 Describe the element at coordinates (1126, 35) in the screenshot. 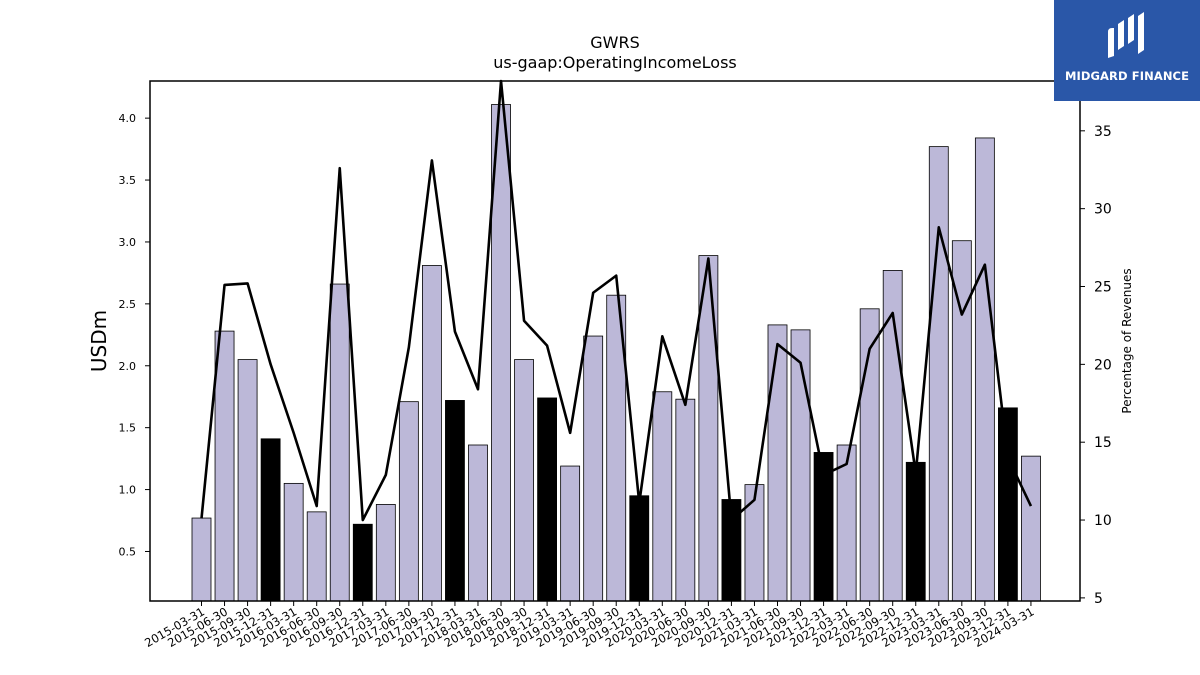

I see `midgard-logo-icon` at that location.